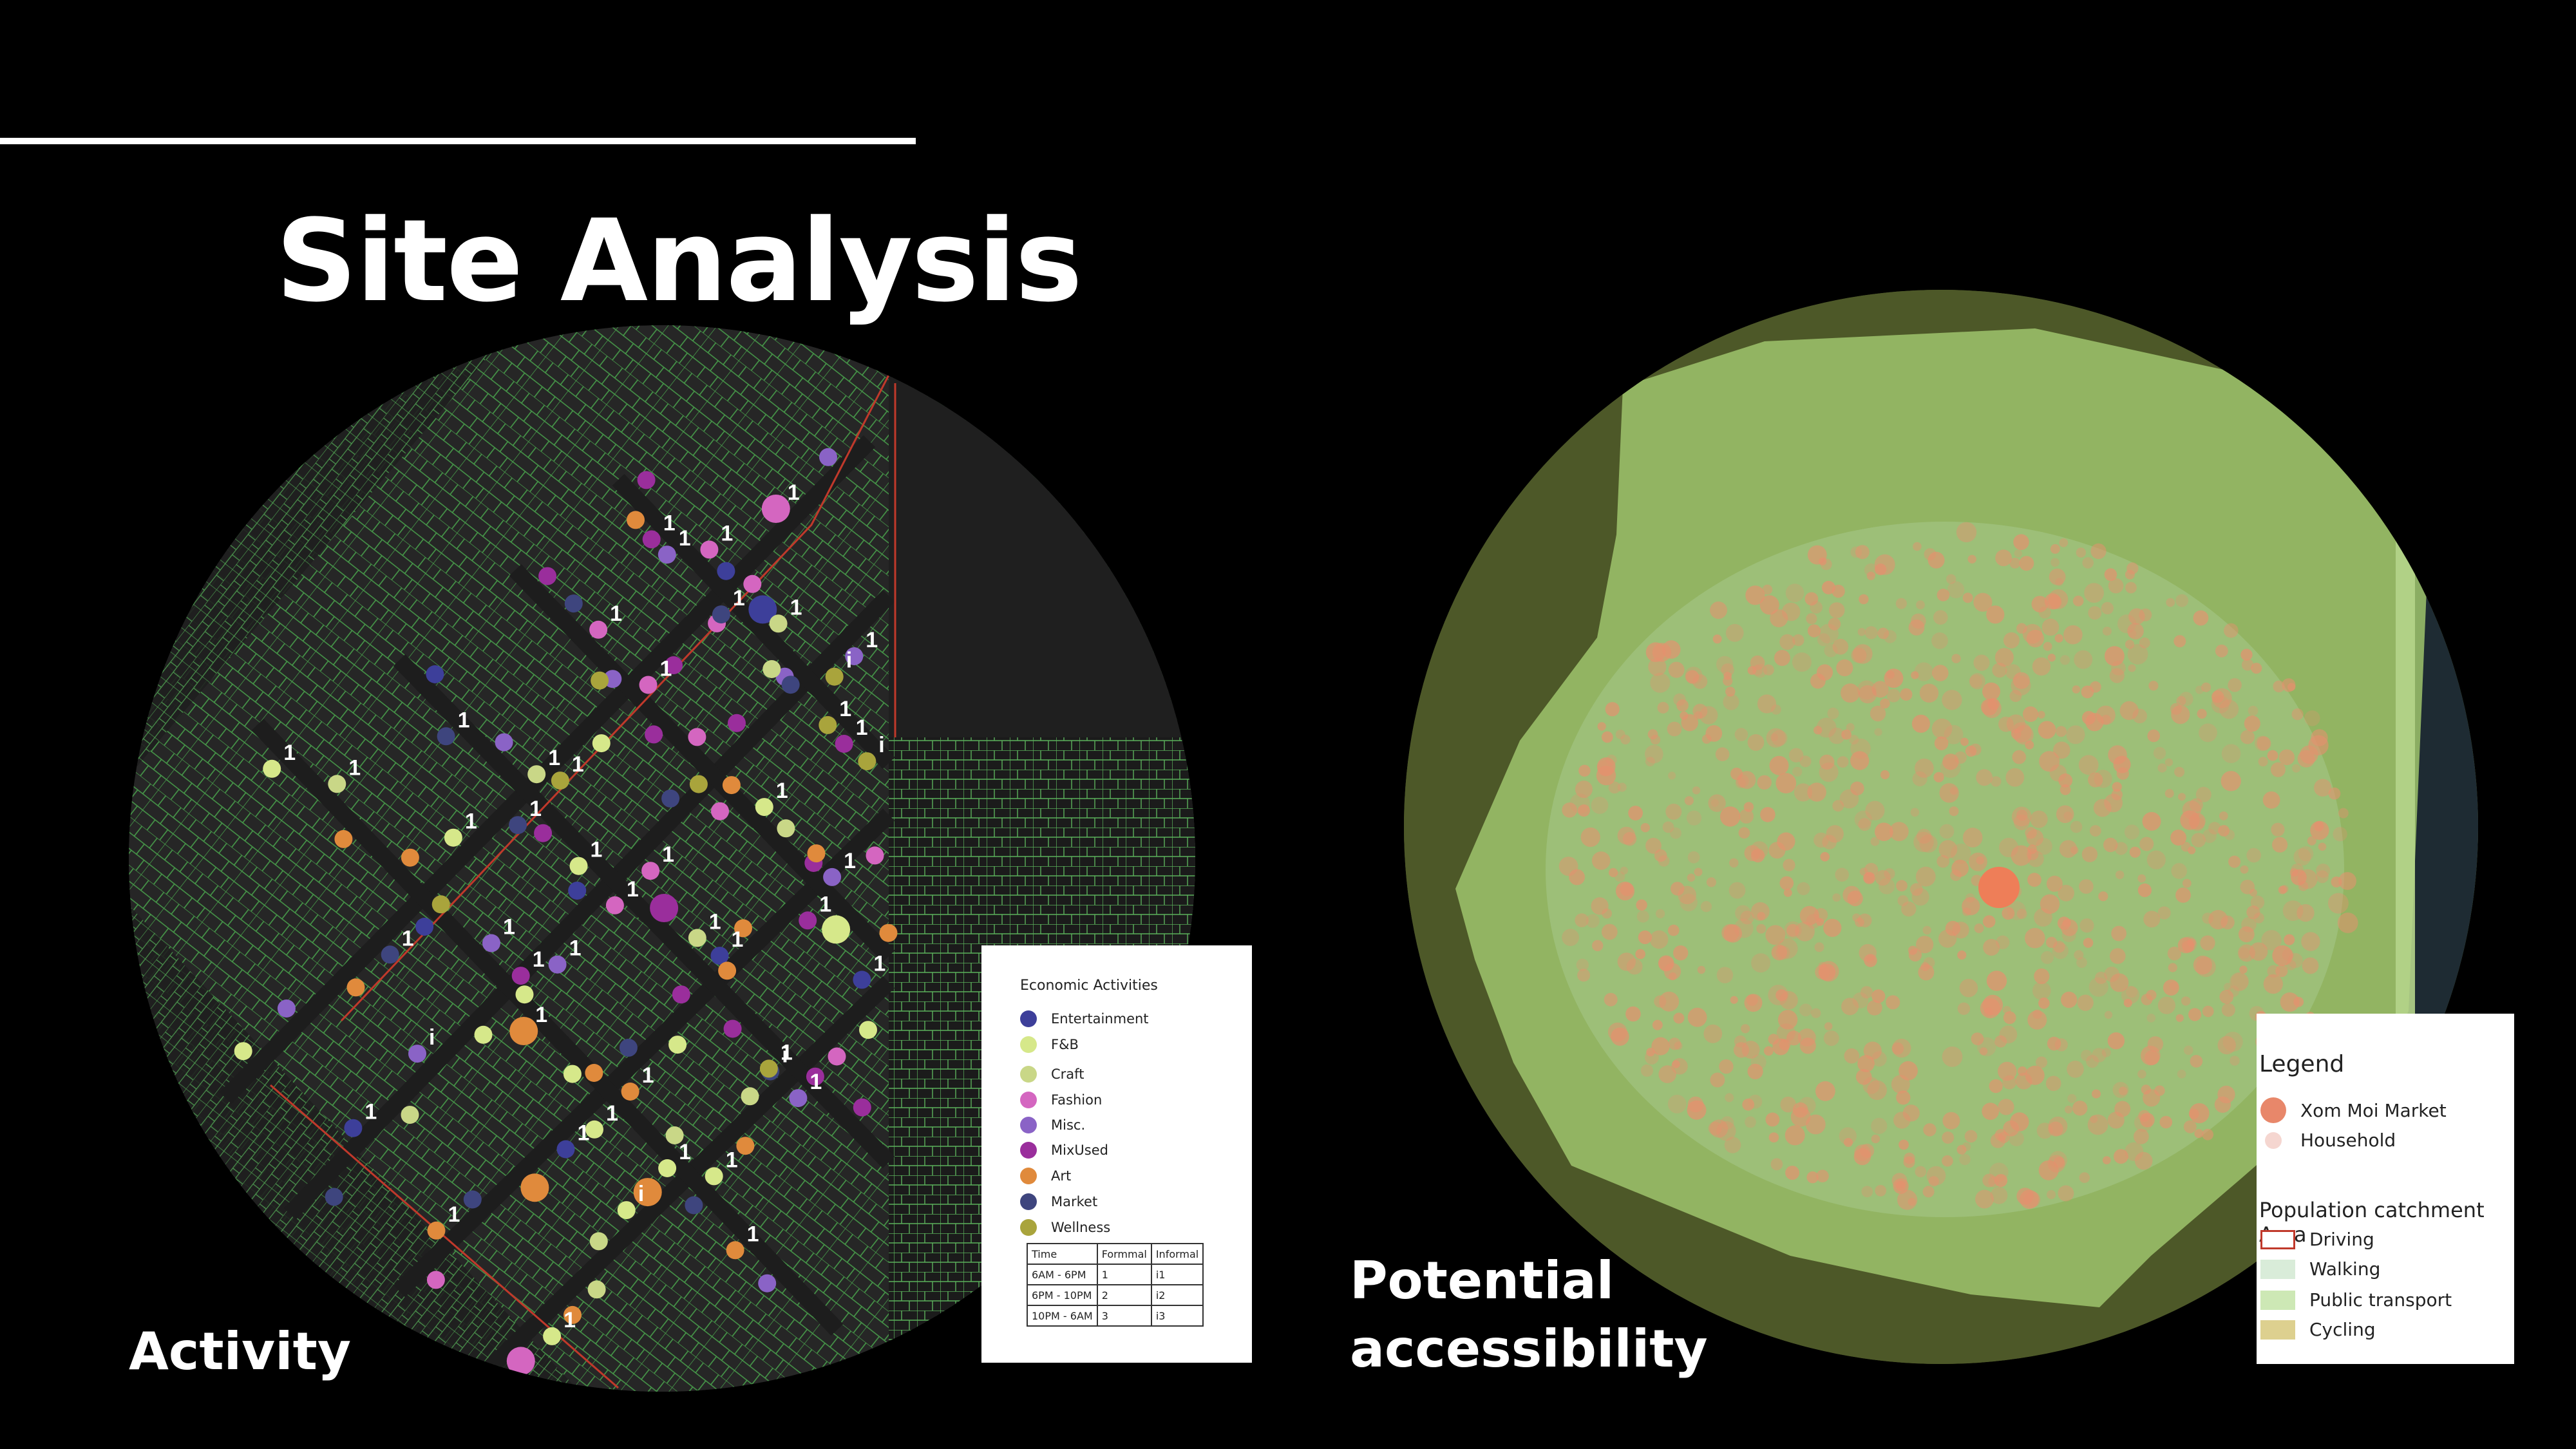 This screenshot has height=1449, width=2576. Describe the element at coordinates (1999, 887) in the screenshot. I see `xom-moi-market-marker` at that location.